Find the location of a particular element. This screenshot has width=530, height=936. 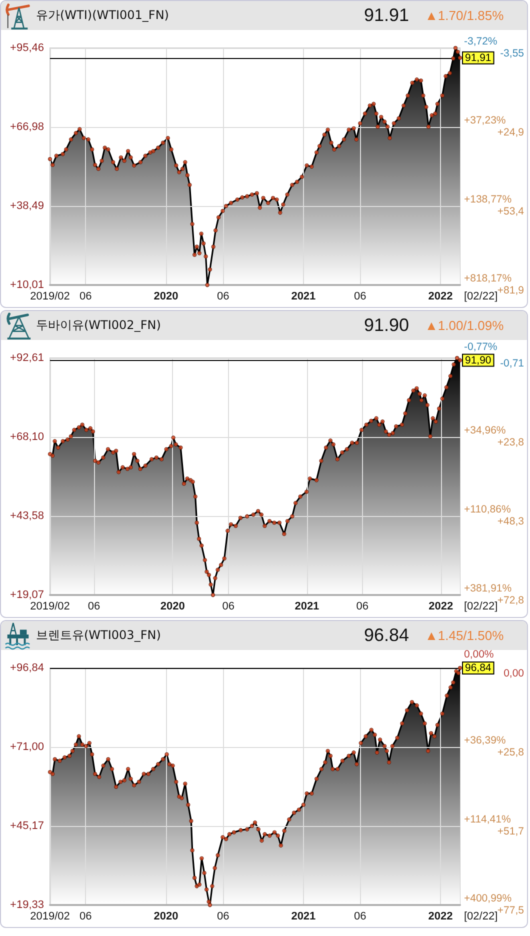

y2-tick-label: -0,71 is located at coordinates (512, 364).